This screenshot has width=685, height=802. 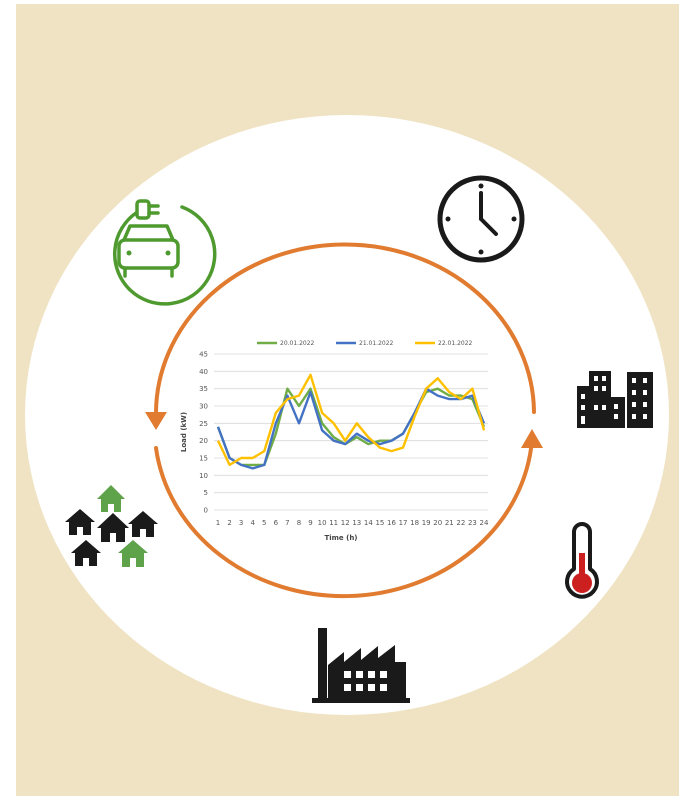 I want to click on arrowhead-right, so click(x=532, y=438).